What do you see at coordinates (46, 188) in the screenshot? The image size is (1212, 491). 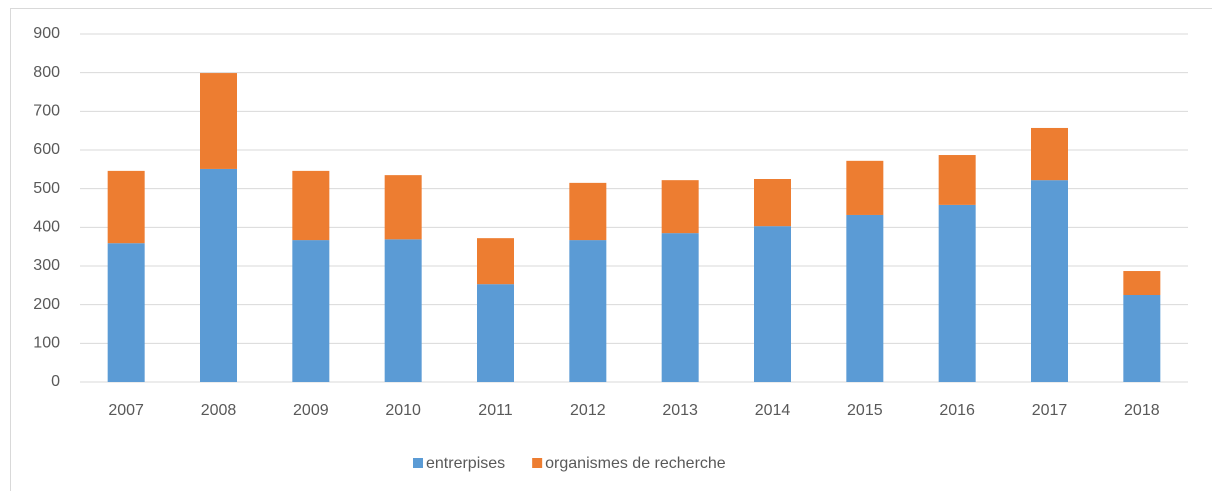 I see `y-tick-label: 500` at bounding box center [46, 188].